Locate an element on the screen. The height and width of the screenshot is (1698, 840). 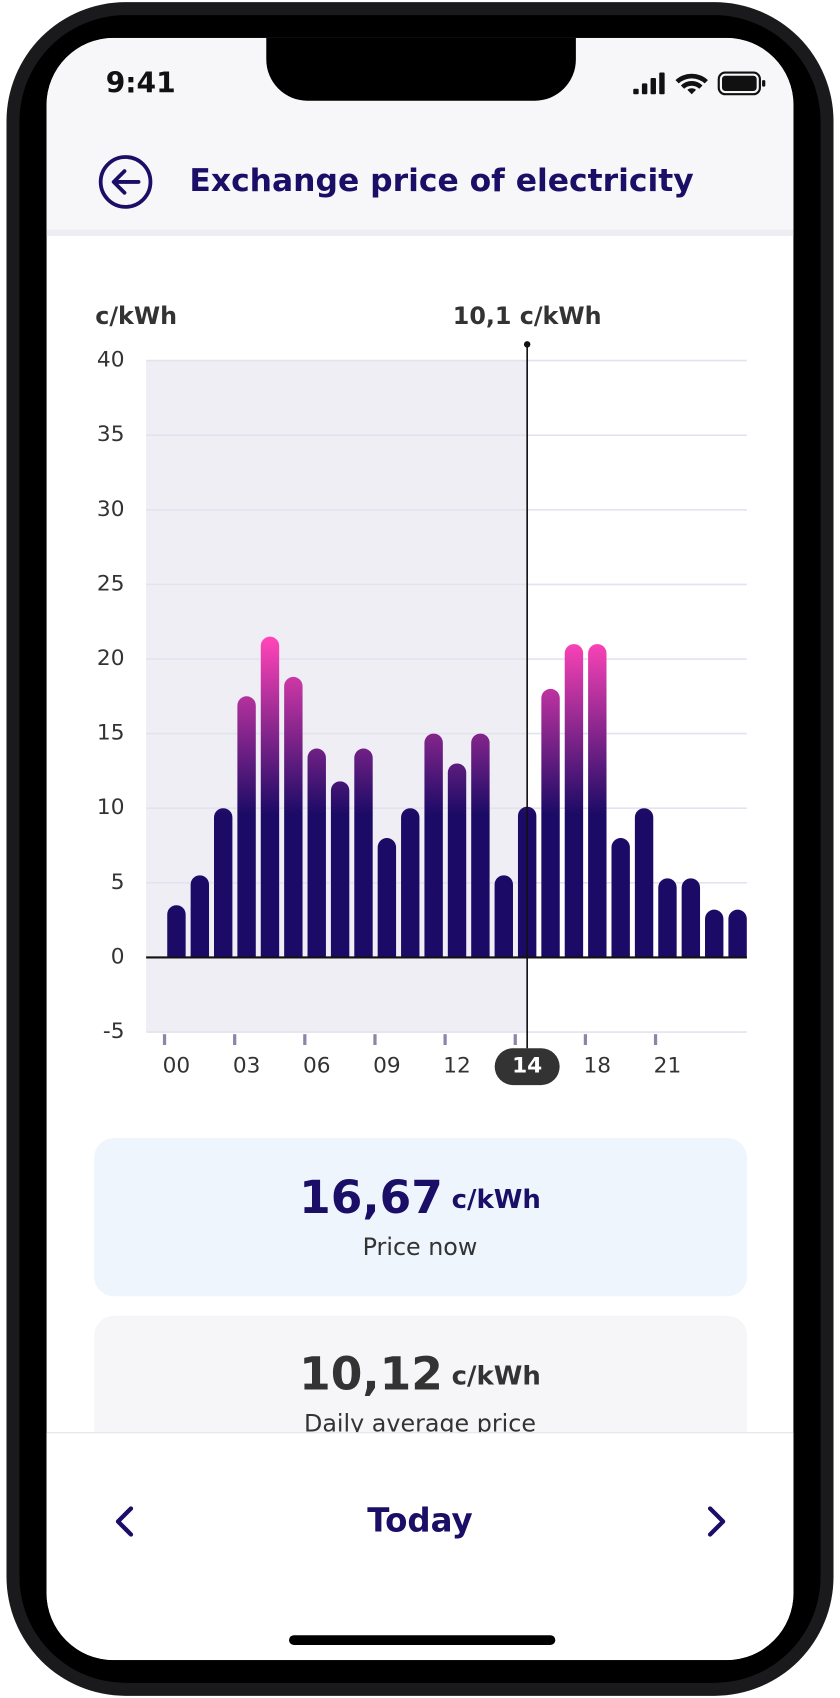
x-tick-label: 03 is located at coordinates (247, 1066).